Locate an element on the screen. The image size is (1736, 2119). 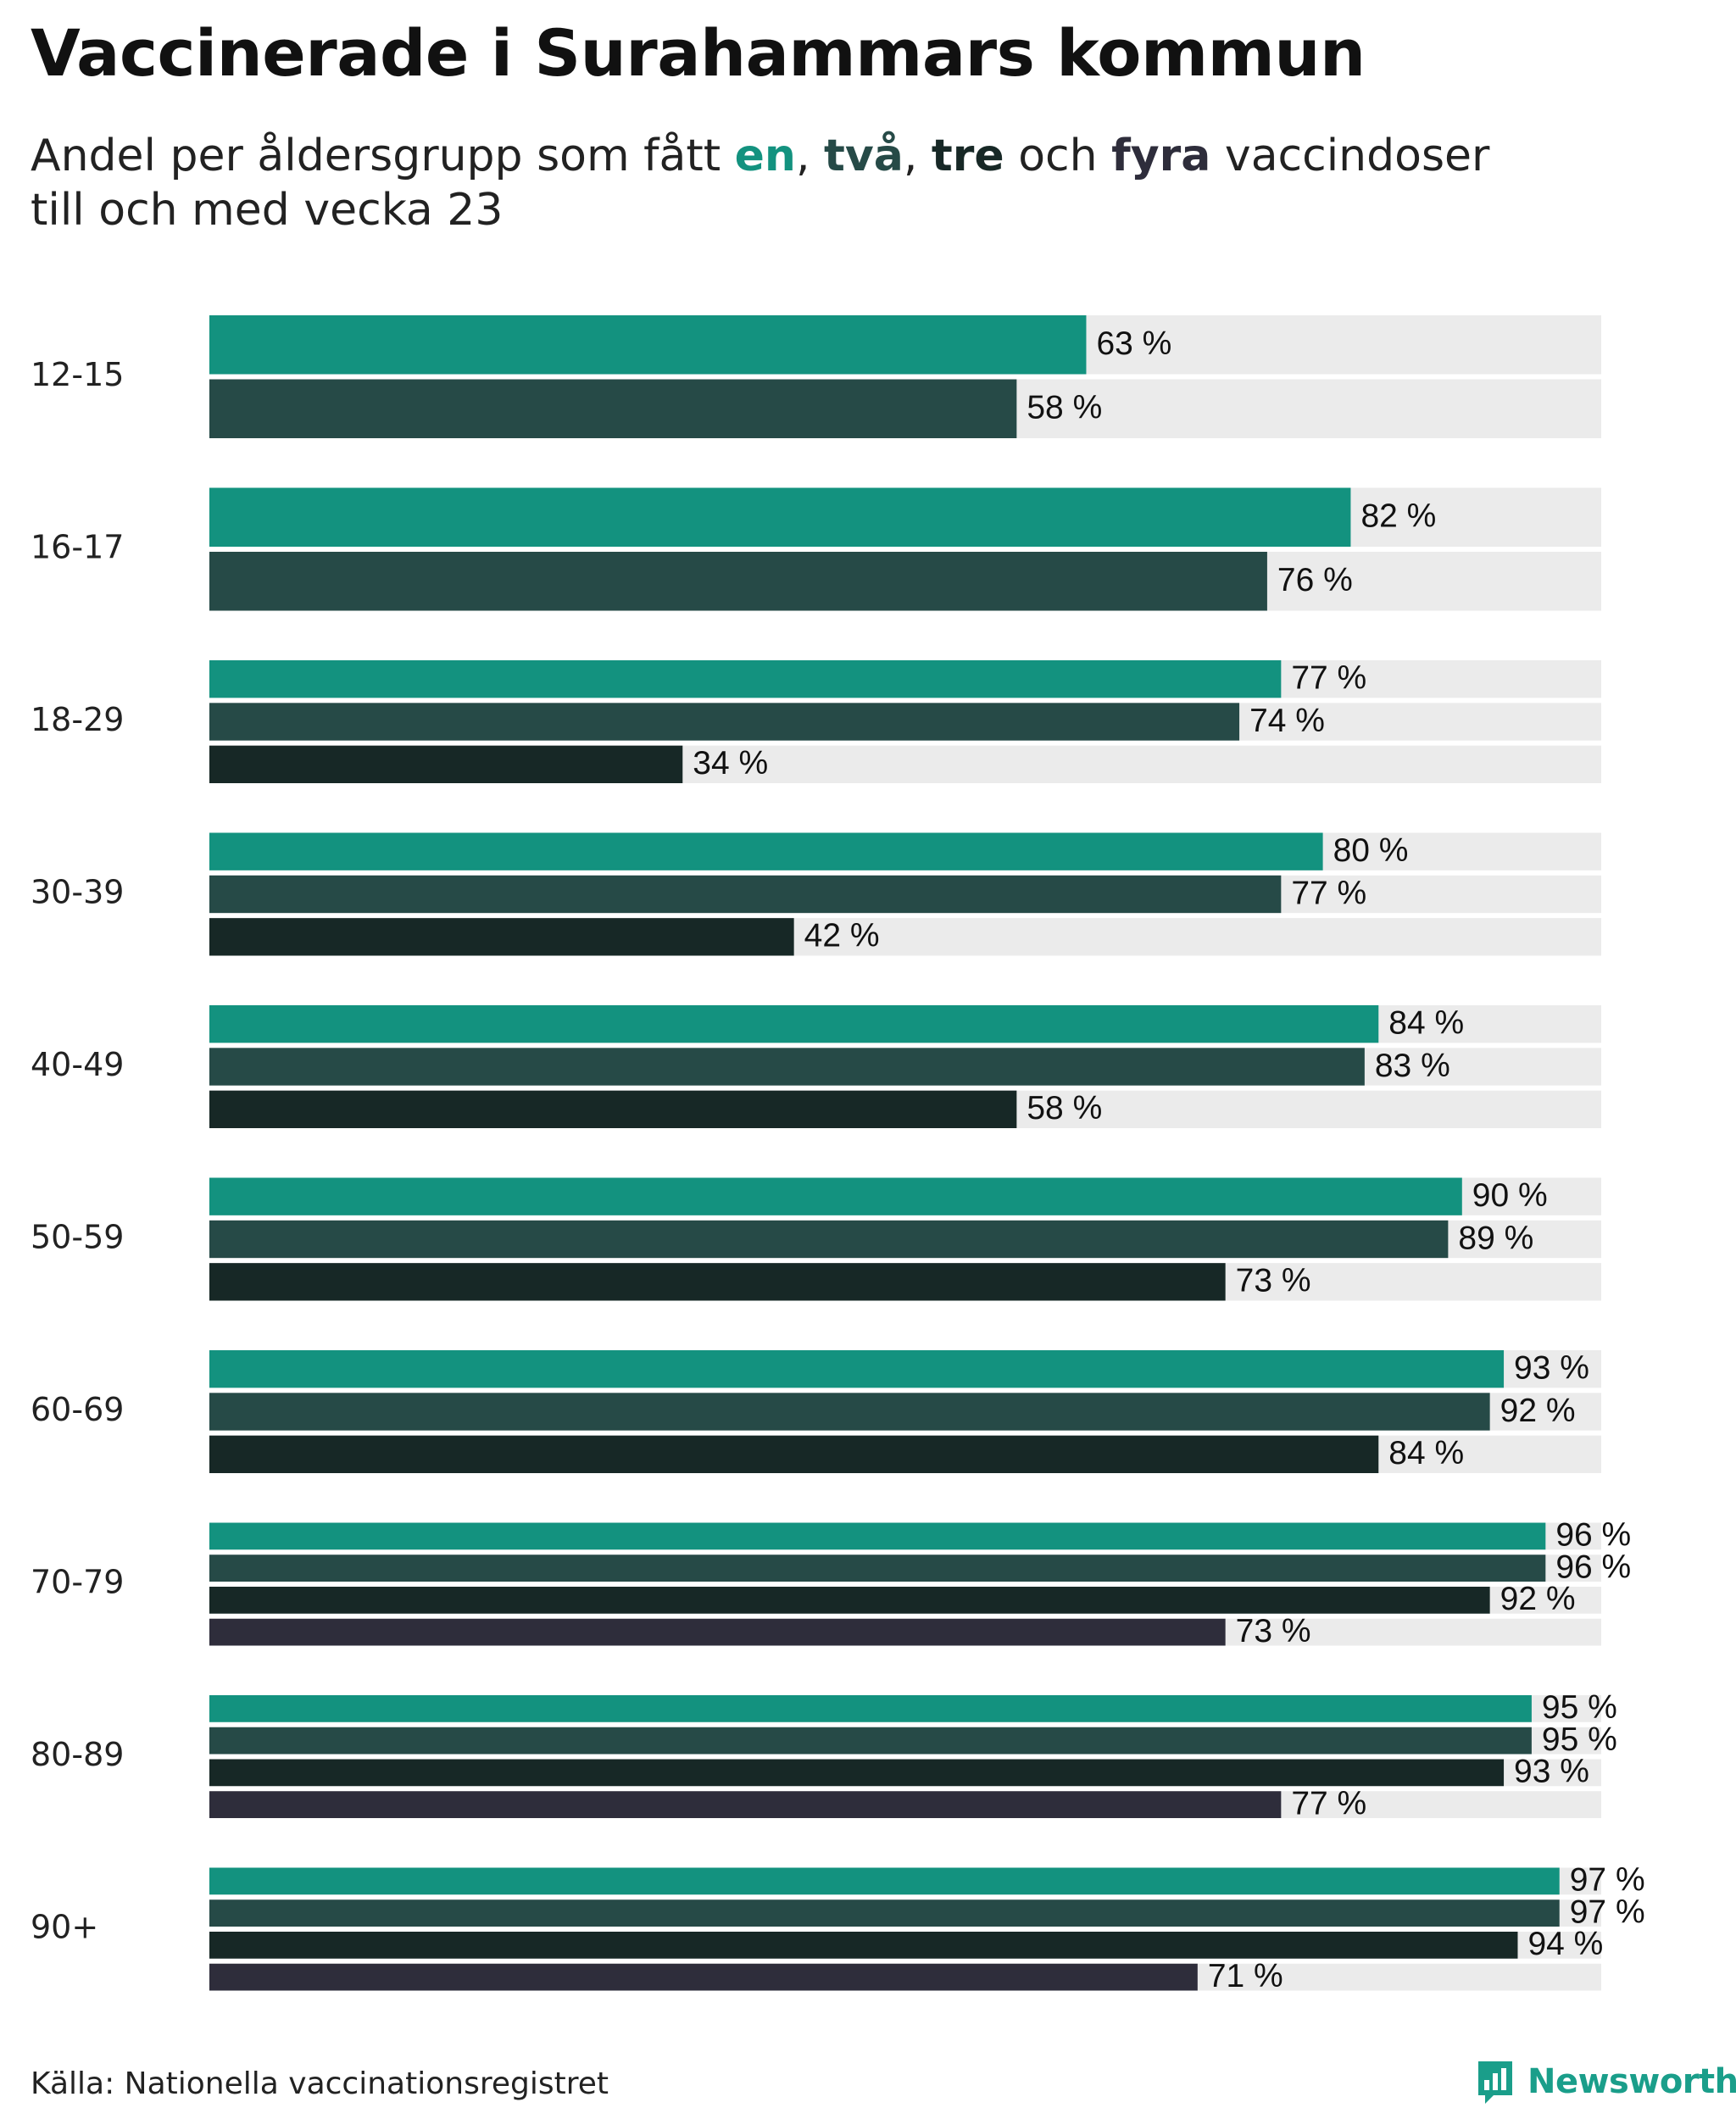
category-label: 90+ is located at coordinates (64, 1928).